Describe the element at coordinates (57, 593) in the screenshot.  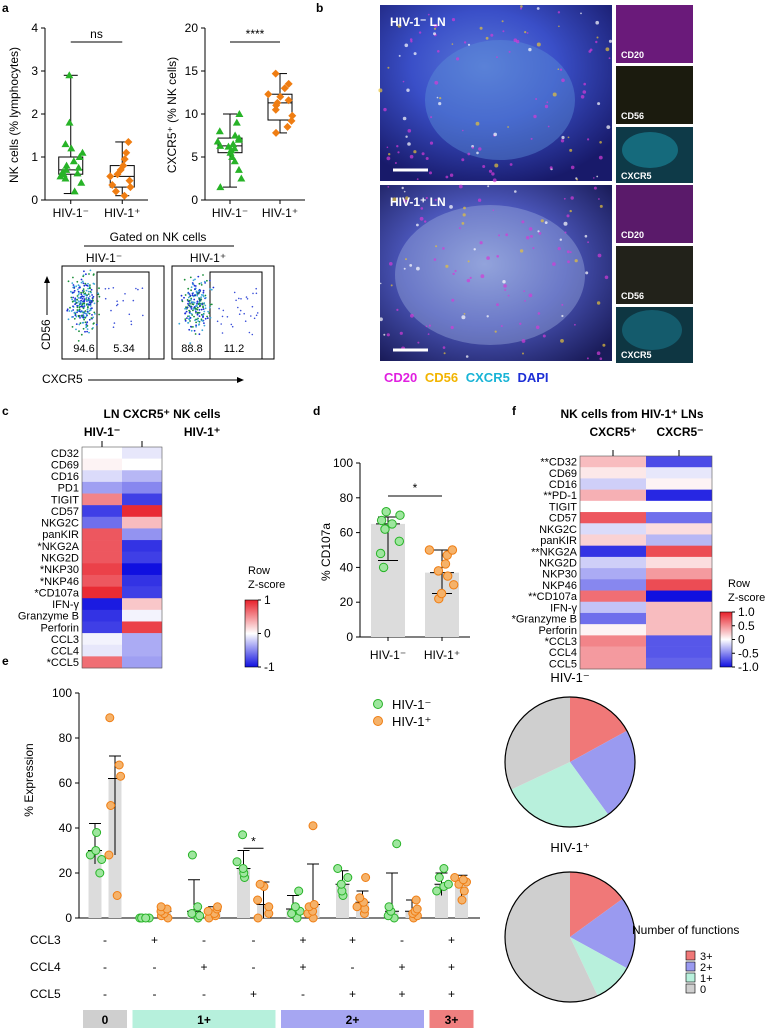
I see `heatmap-row-label: *CD107a` at that location.